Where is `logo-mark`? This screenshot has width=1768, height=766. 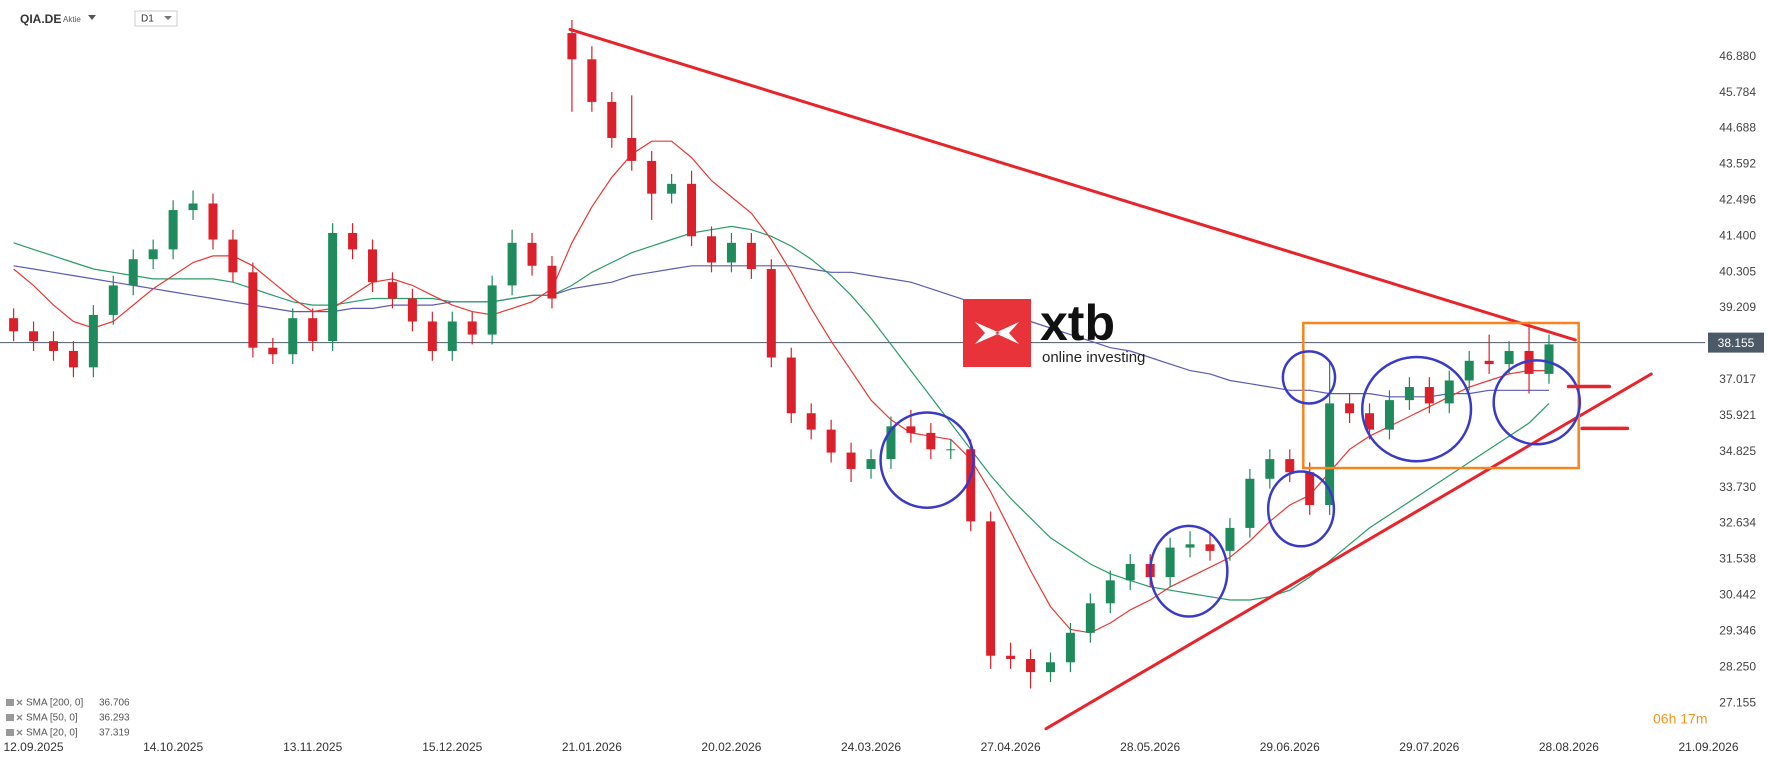 logo-mark is located at coordinates (997, 333).